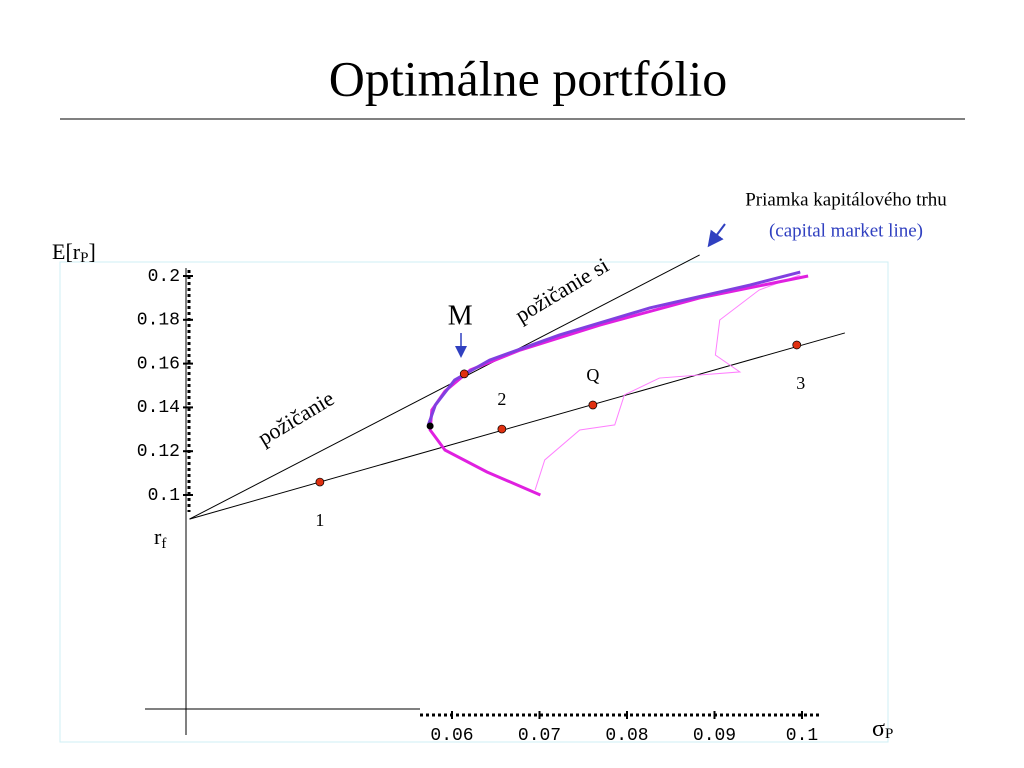 This screenshot has height=768, width=1024. I want to click on y-tick-label: 0.2, so click(164, 277).